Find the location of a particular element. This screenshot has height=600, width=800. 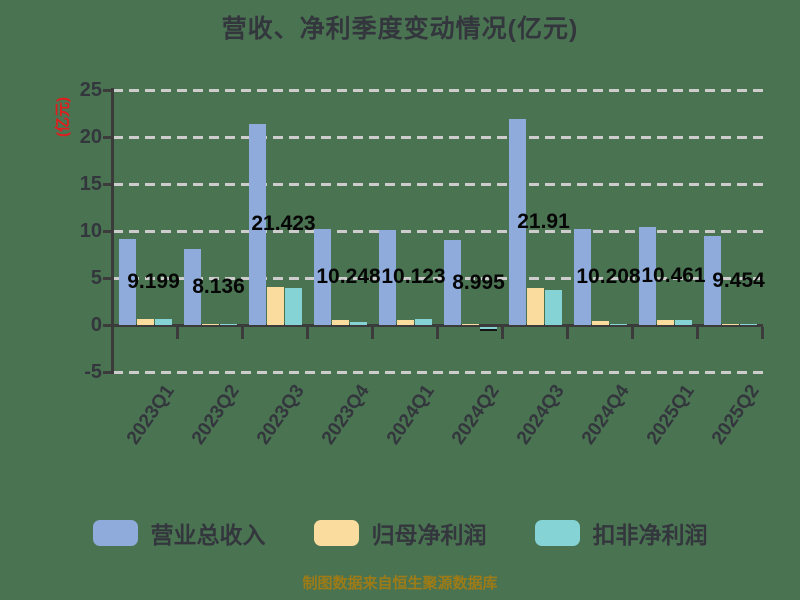

deducted-net-profit-bar-2024Q4 is located at coordinates (618, 324).